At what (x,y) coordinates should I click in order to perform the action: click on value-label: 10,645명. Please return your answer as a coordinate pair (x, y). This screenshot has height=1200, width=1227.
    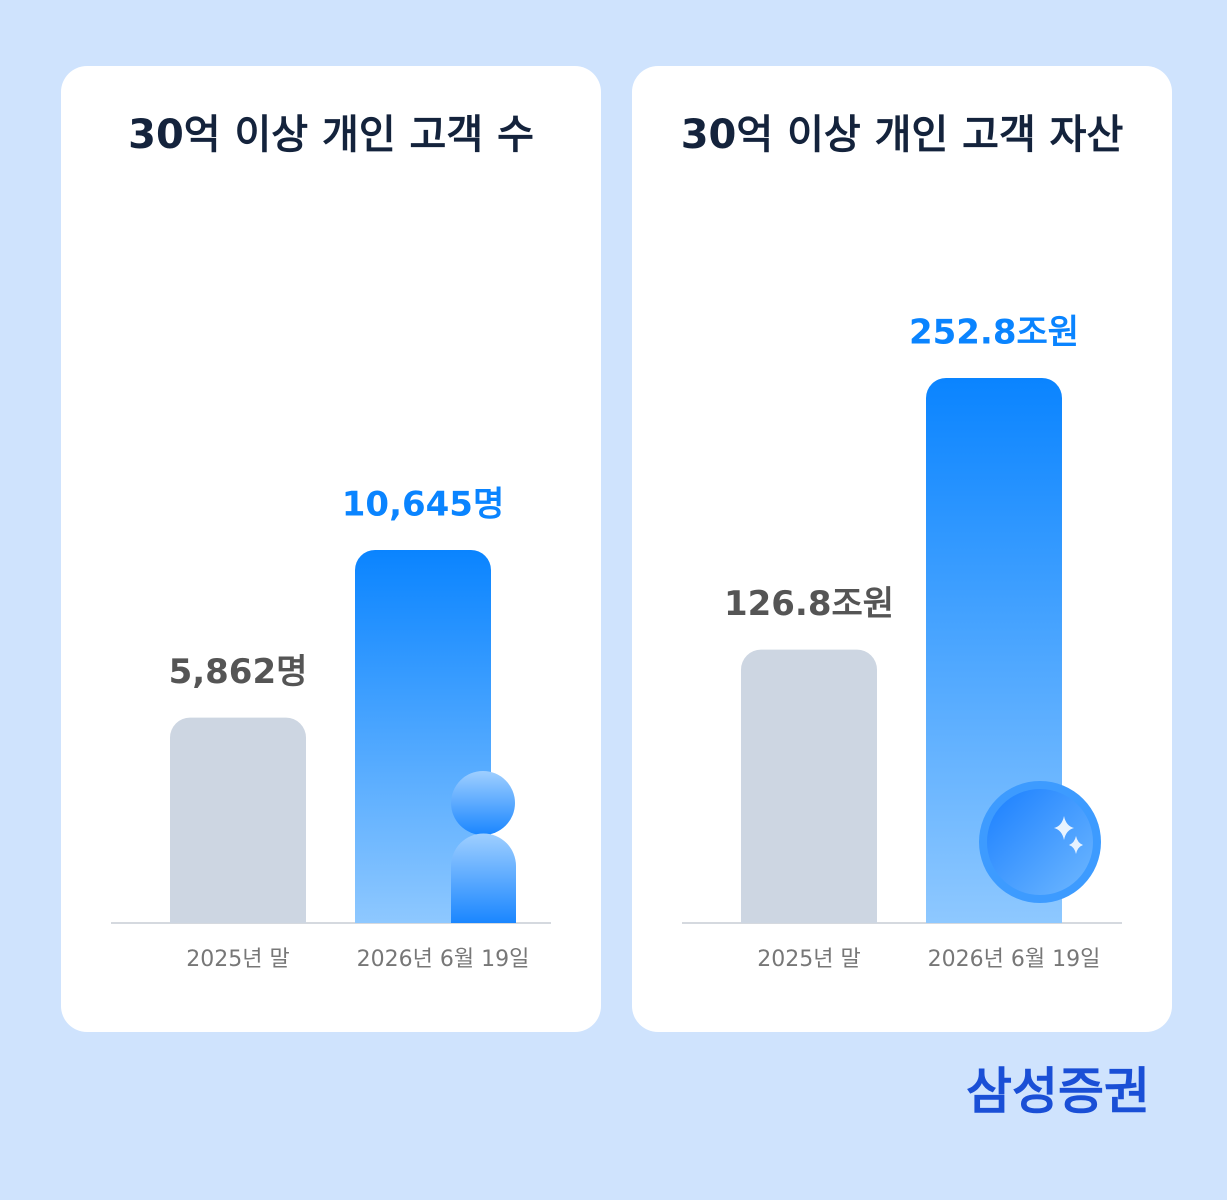
    Looking at the image, I should click on (423, 505).